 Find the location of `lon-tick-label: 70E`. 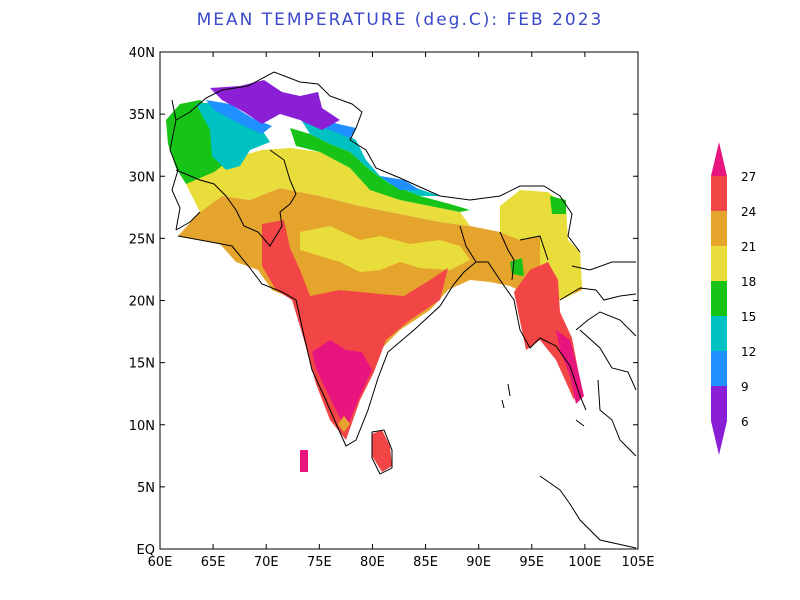

lon-tick-label: 70E is located at coordinates (266, 562).